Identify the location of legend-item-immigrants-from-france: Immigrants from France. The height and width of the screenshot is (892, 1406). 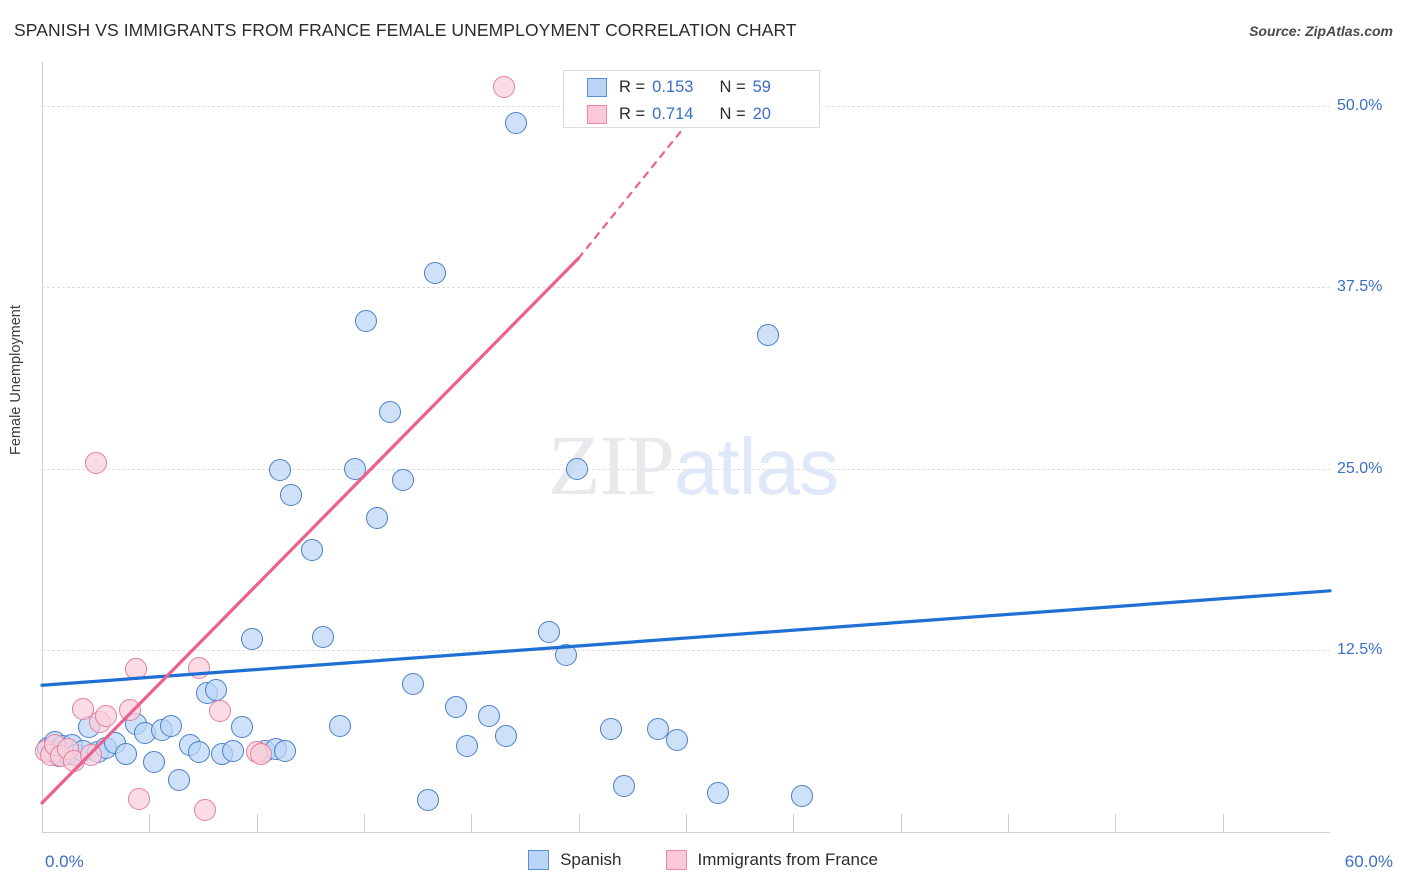
(771, 860).